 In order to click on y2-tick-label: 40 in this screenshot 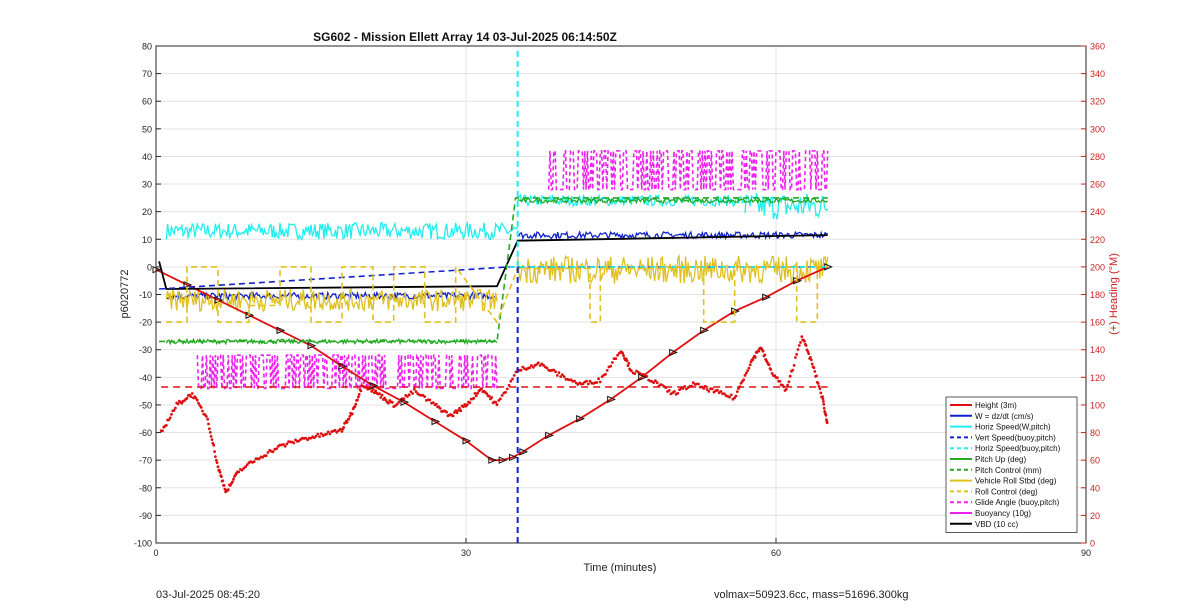, I will do `click(1095, 488)`.